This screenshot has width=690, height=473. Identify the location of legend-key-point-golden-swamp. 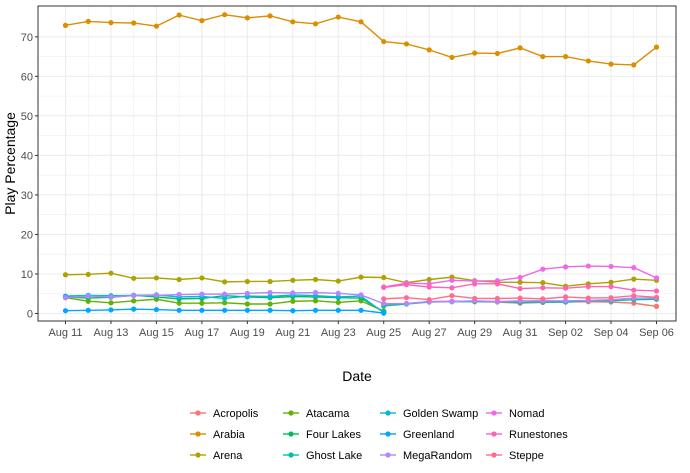
(388, 413).